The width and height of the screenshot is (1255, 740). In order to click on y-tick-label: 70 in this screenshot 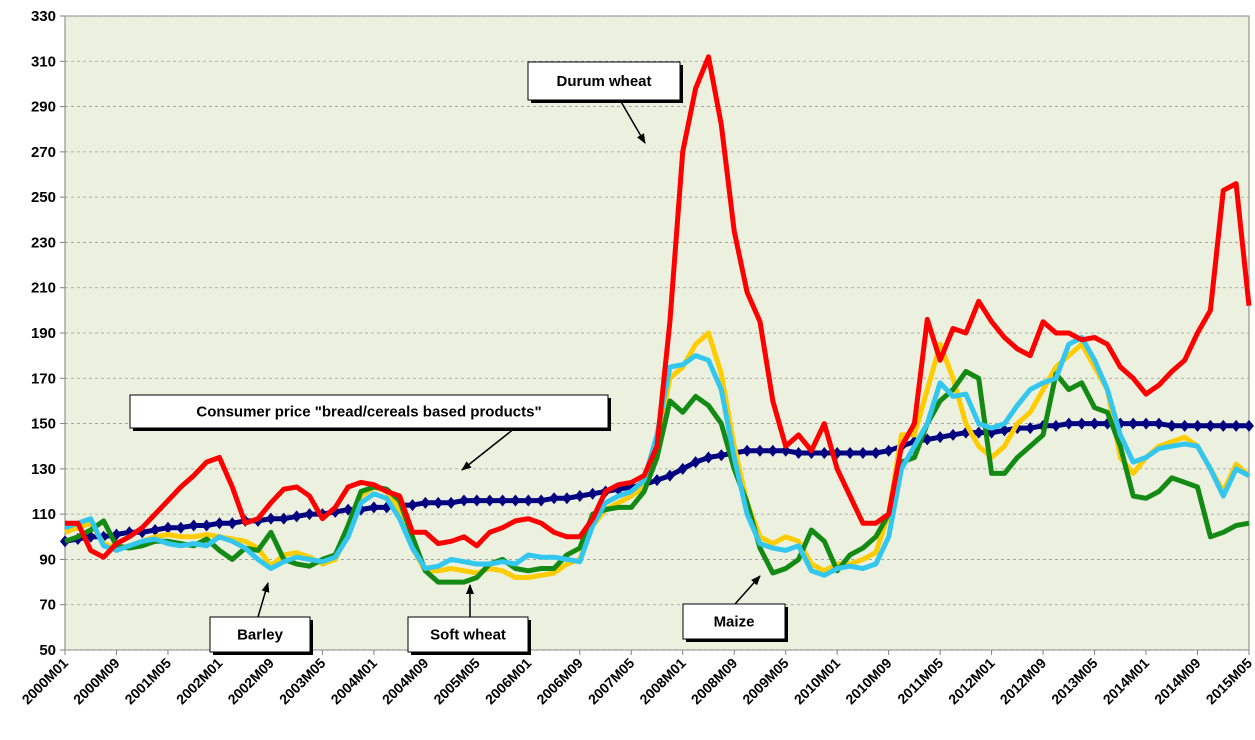, I will do `click(47, 605)`.